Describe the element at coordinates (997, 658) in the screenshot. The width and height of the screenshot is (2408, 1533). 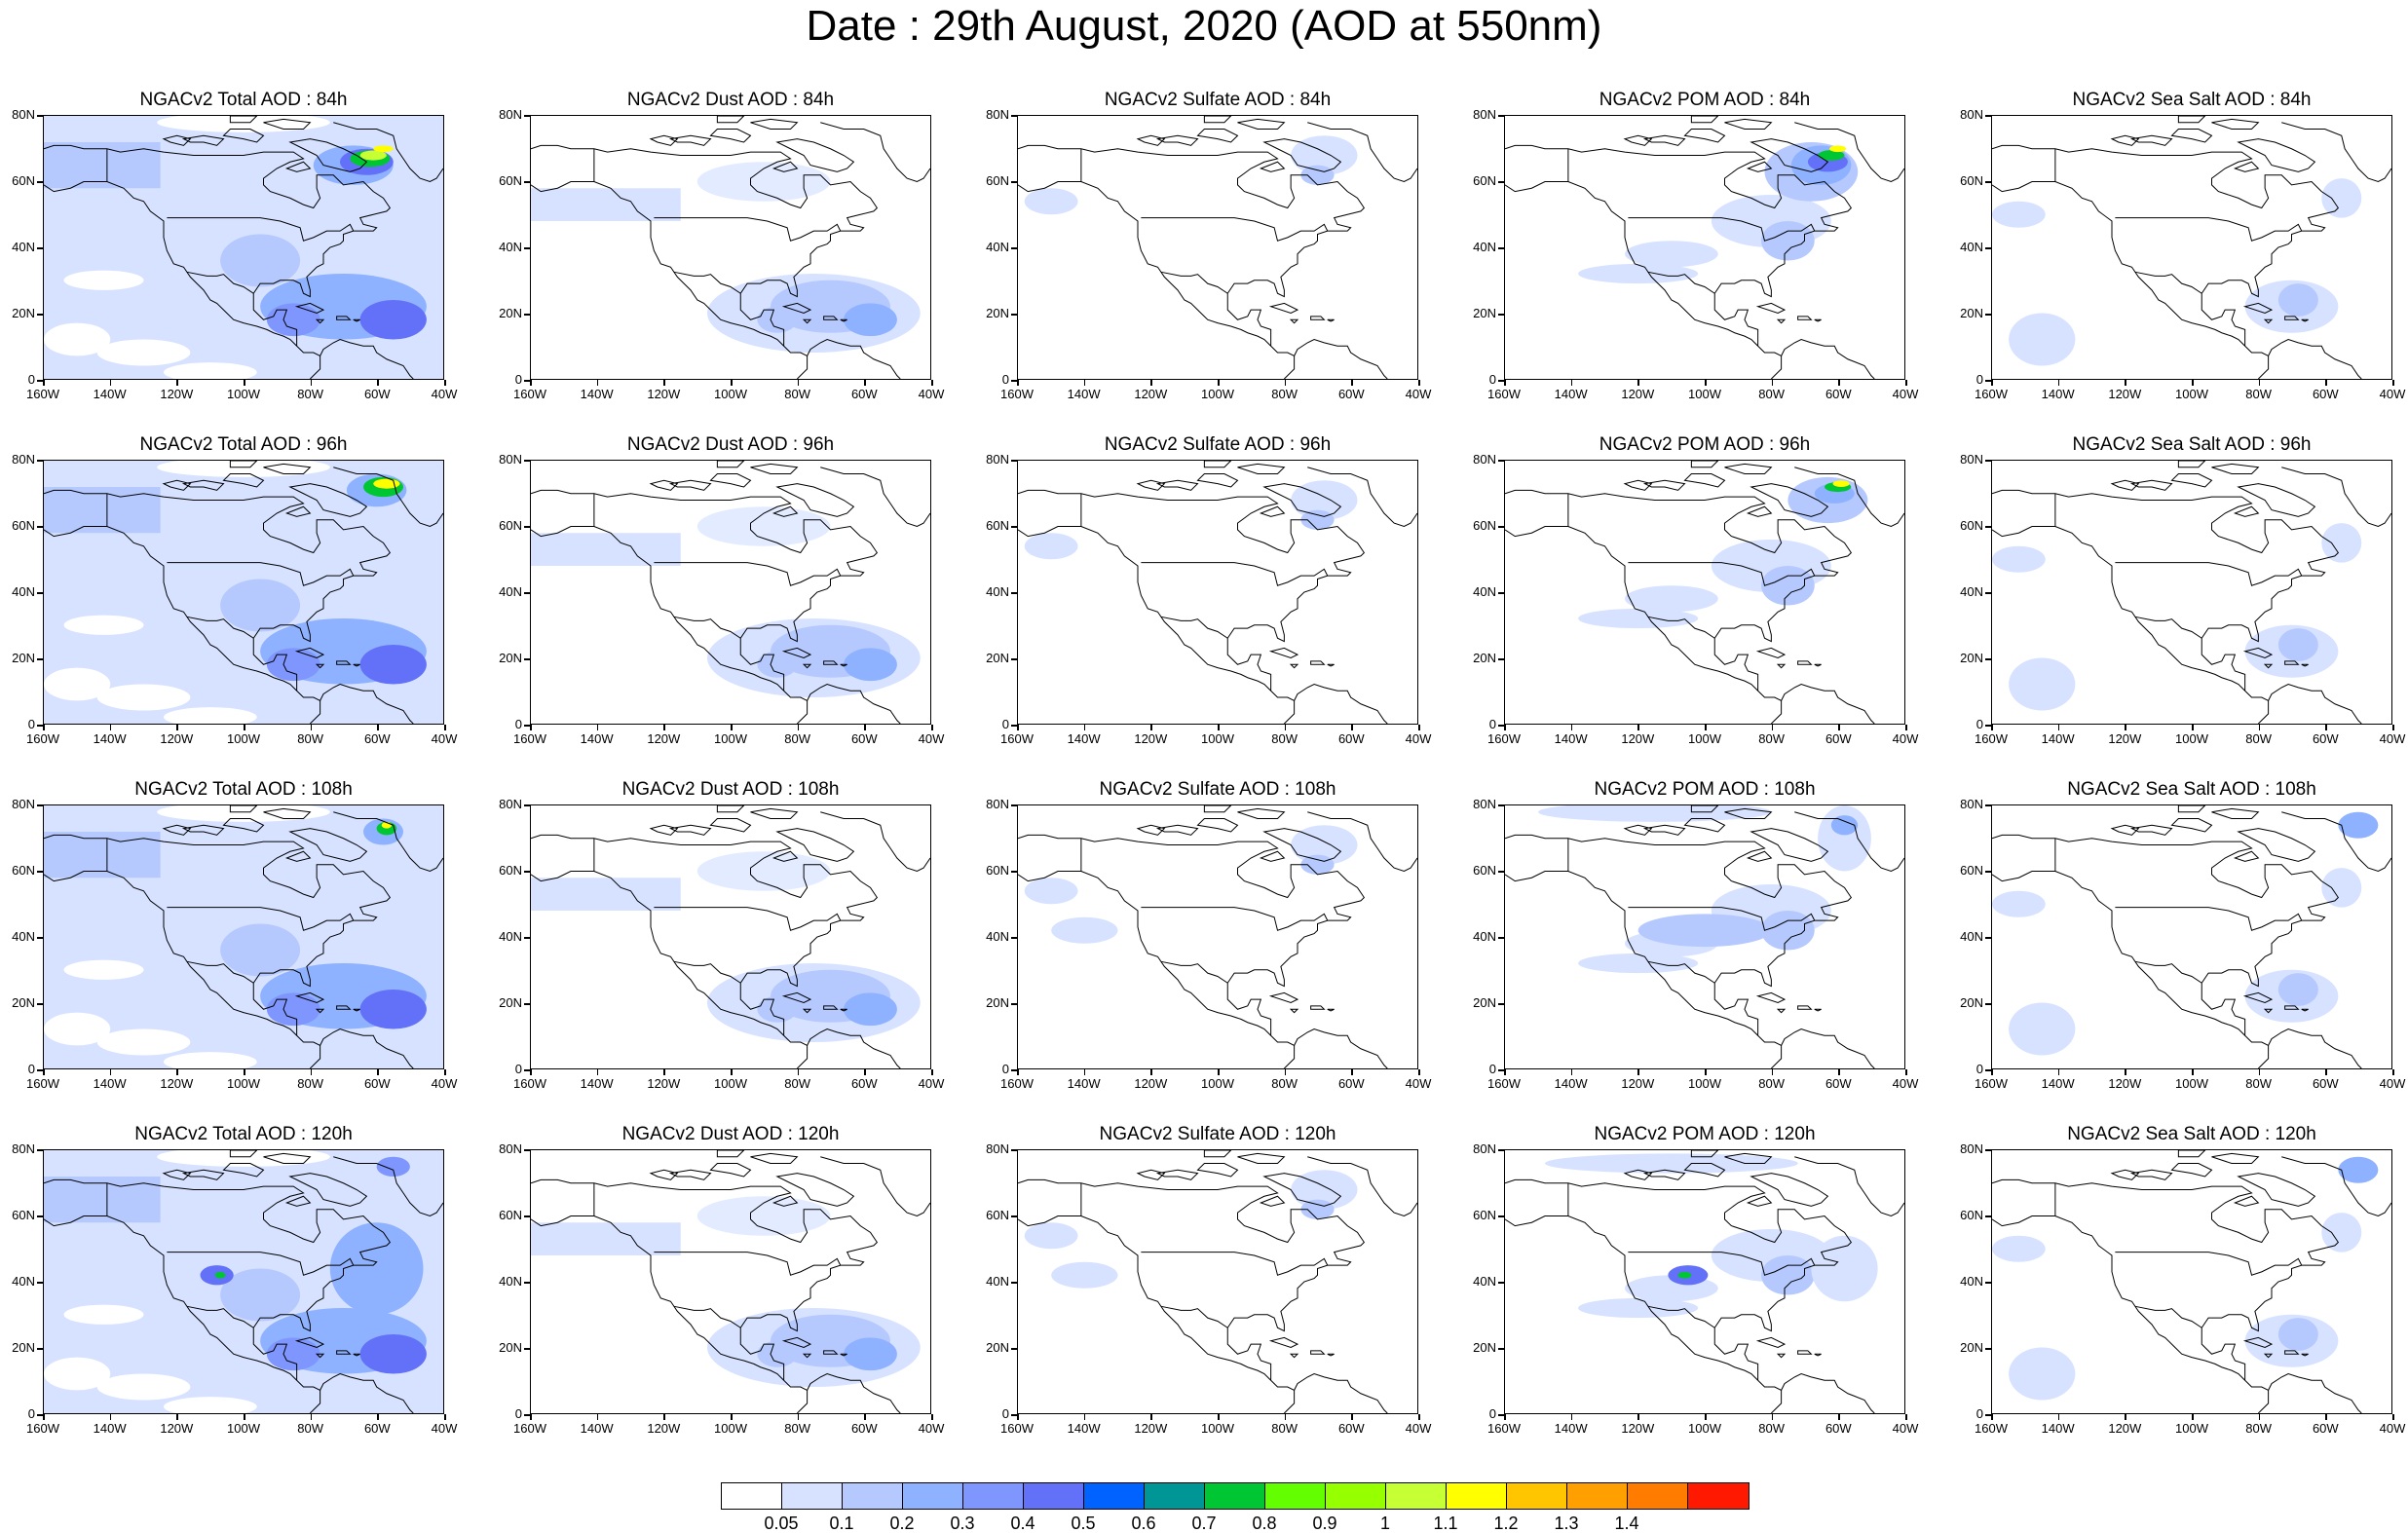
I see `lat-tick-label: 20N` at that location.